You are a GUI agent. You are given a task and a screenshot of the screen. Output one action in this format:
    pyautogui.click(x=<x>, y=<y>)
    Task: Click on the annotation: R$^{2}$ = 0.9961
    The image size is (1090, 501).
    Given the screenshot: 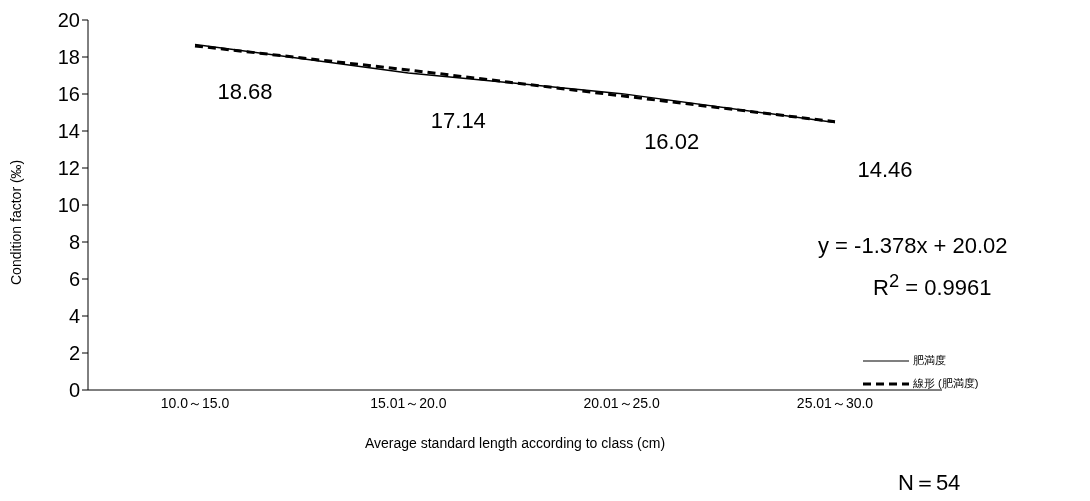 What is the action you would take?
    pyautogui.click(x=932, y=286)
    